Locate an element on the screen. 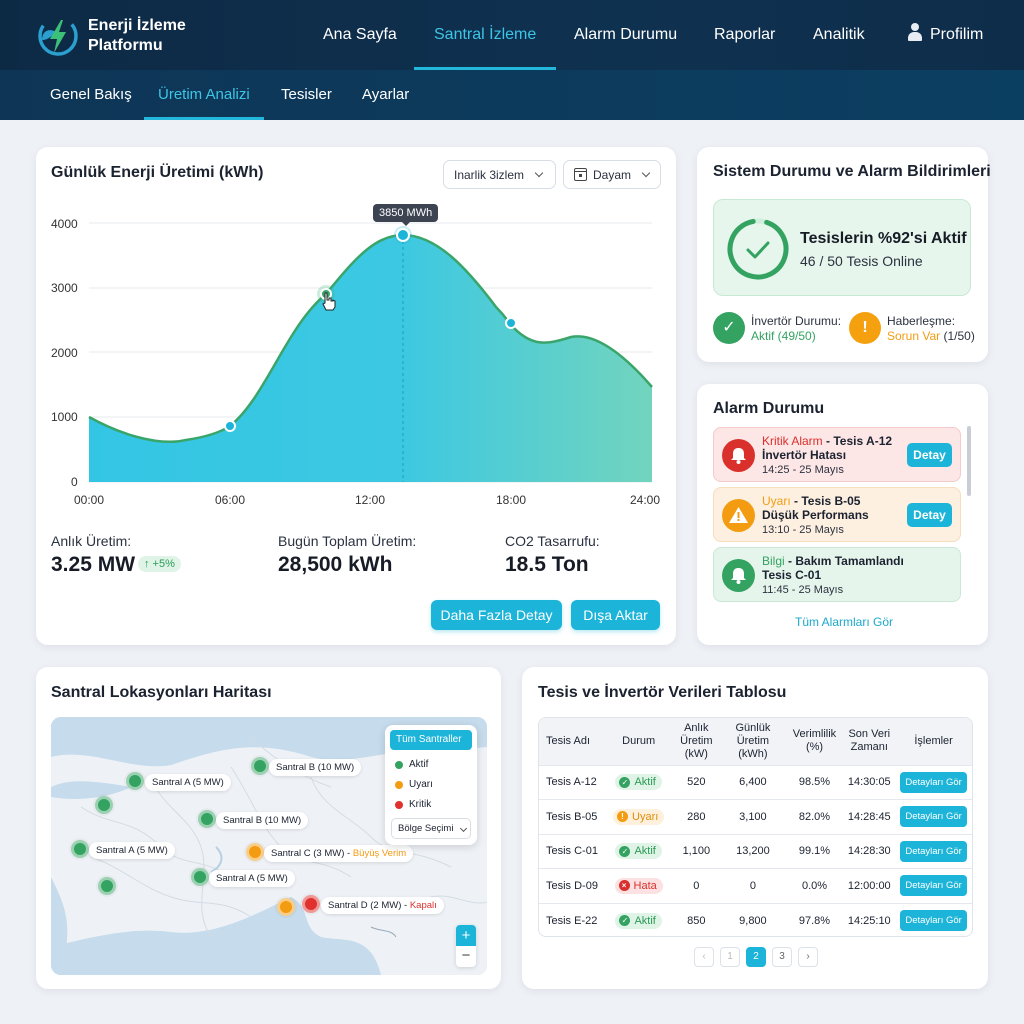 The width and height of the screenshot is (1024, 1024). exclamation-icon: ! is located at coordinates (623, 817).